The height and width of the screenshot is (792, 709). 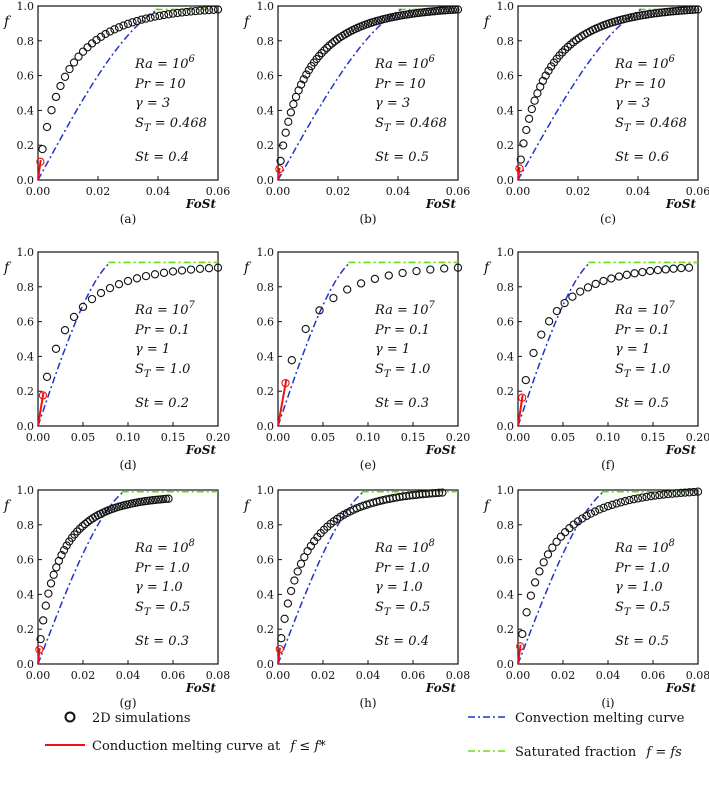 I want to click on legend-conduction-math: f ≤ f*, so click(x=307, y=746).